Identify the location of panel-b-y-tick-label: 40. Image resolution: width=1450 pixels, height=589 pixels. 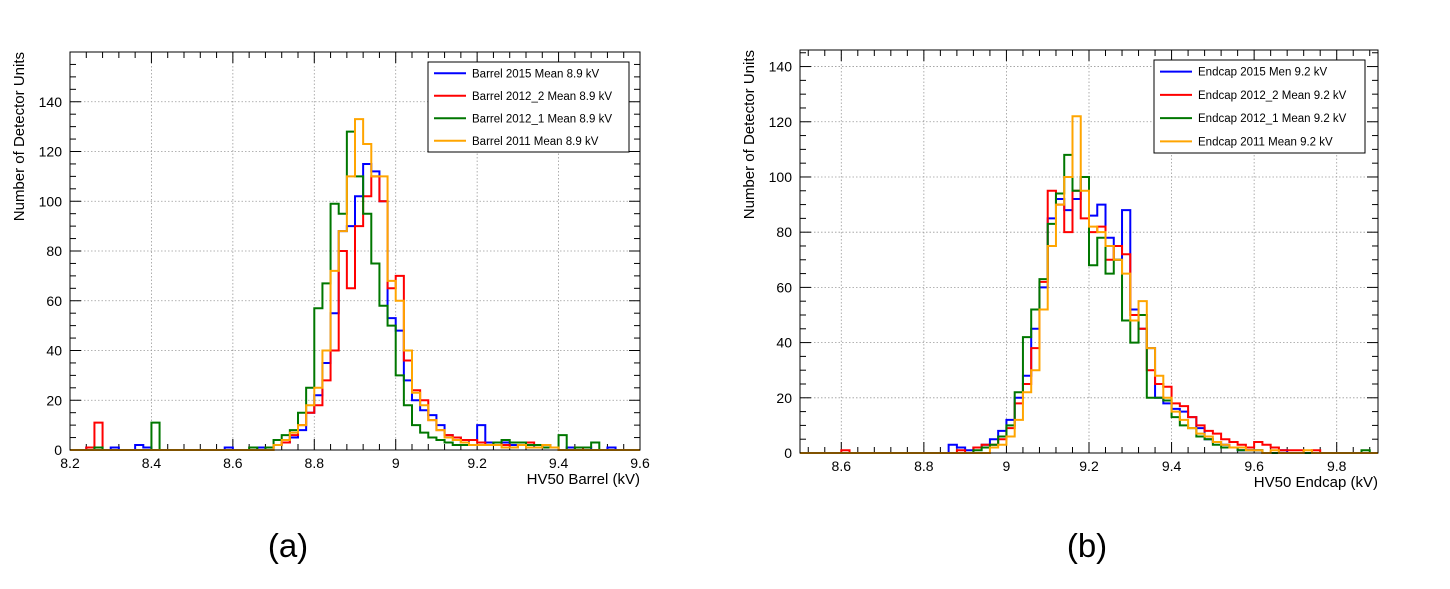
(784, 343).